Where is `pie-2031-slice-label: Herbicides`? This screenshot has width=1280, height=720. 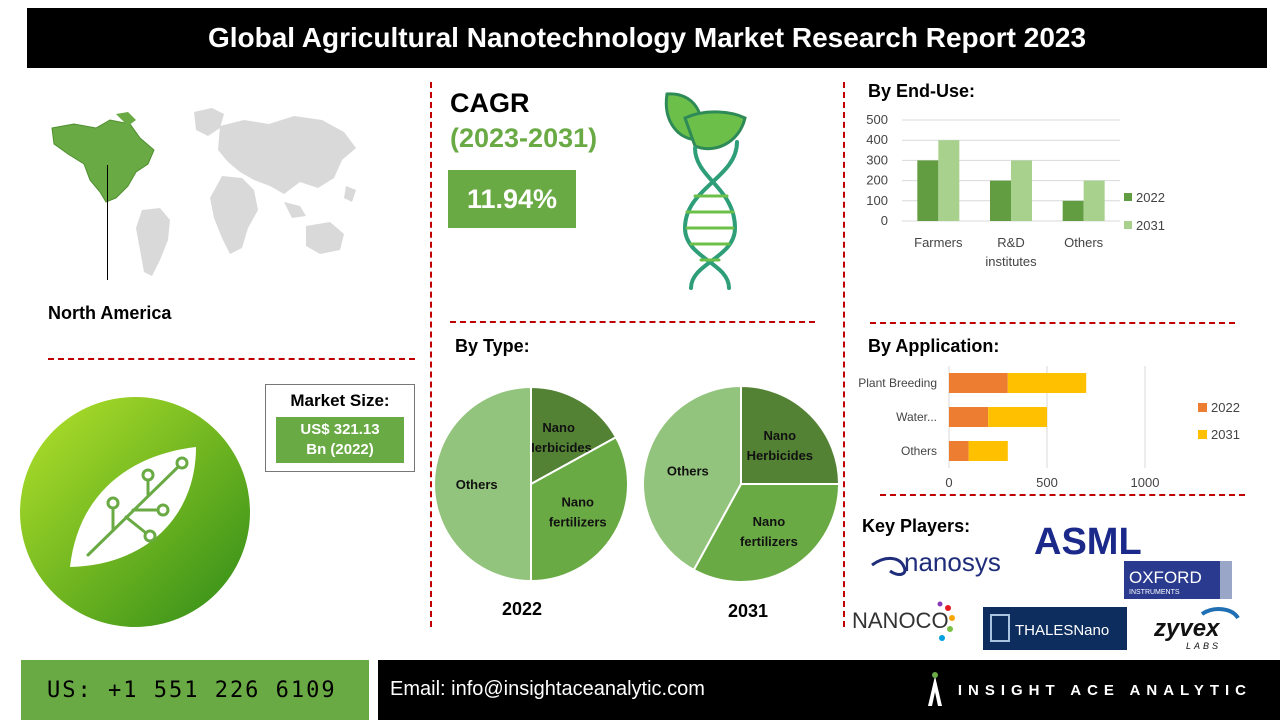 pie-2031-slice-label: Herbicides is located at coordinates (780, 455).